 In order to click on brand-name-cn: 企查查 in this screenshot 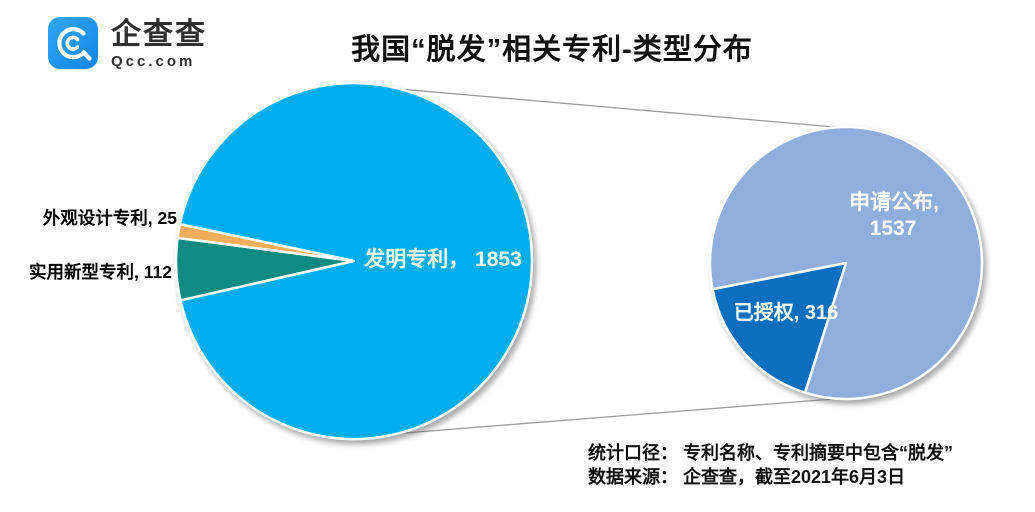, I will do `click(159, 34)`.